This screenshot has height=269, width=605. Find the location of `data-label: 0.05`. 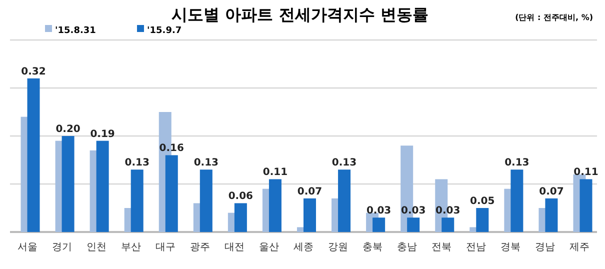

data-label: 0.05 is located at coordinates (482, 201).